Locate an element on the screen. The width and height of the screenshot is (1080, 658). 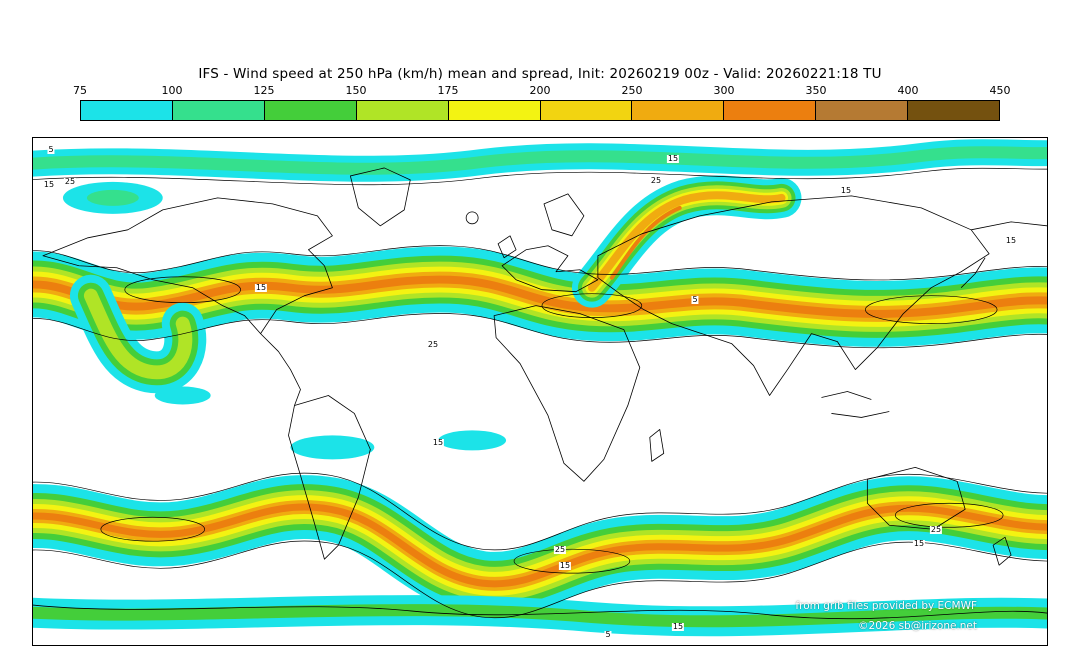
colorbar-tick: 350 is located at coordinates (816, 90).